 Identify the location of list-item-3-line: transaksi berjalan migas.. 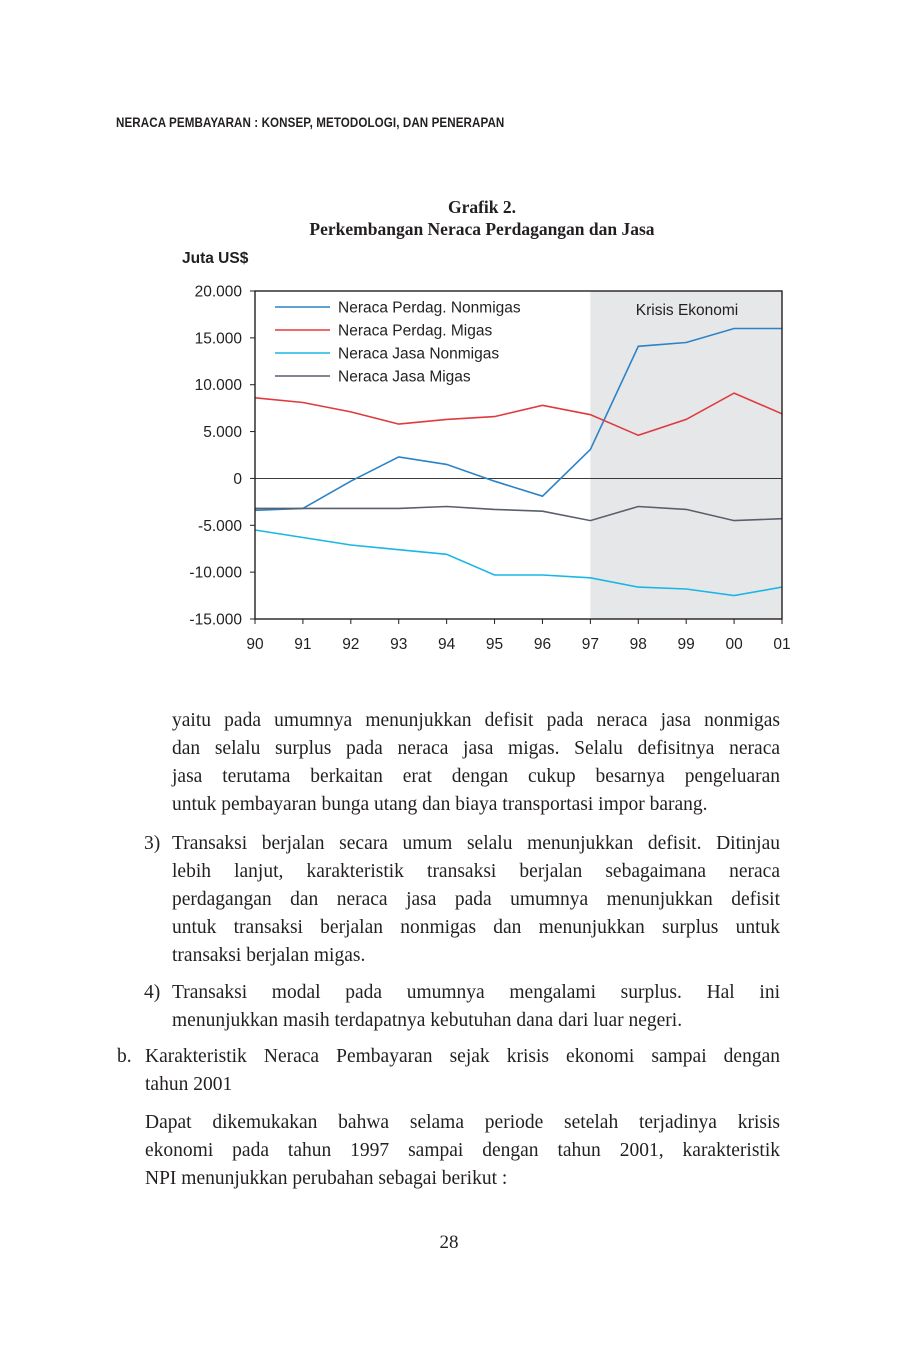
(269, 955).